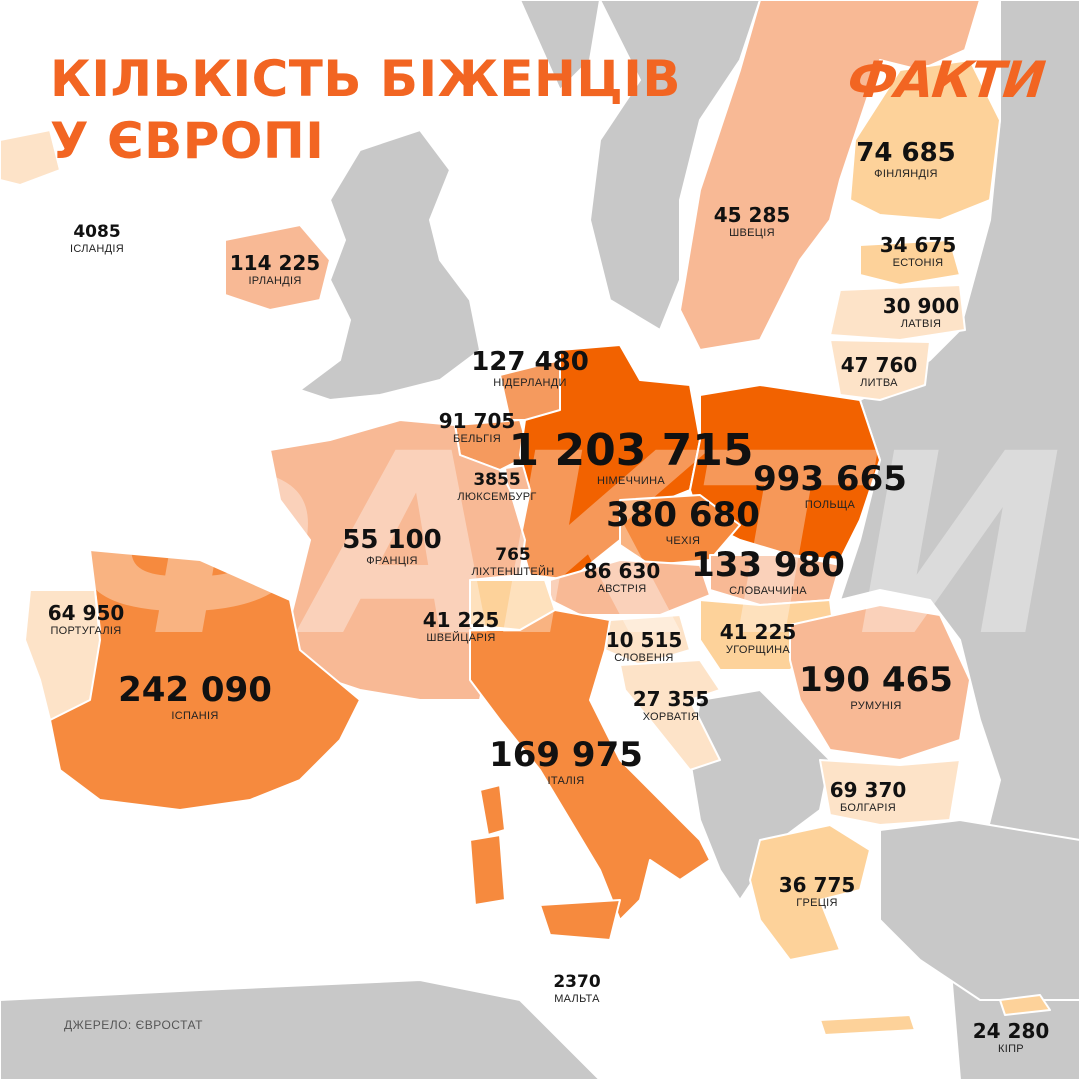 This screenshot has height=1080, width=1080. What do you see at coordinates (867, 1025) in the screenshot?
I see `crete-shape` at bounding box center [867, 1025].